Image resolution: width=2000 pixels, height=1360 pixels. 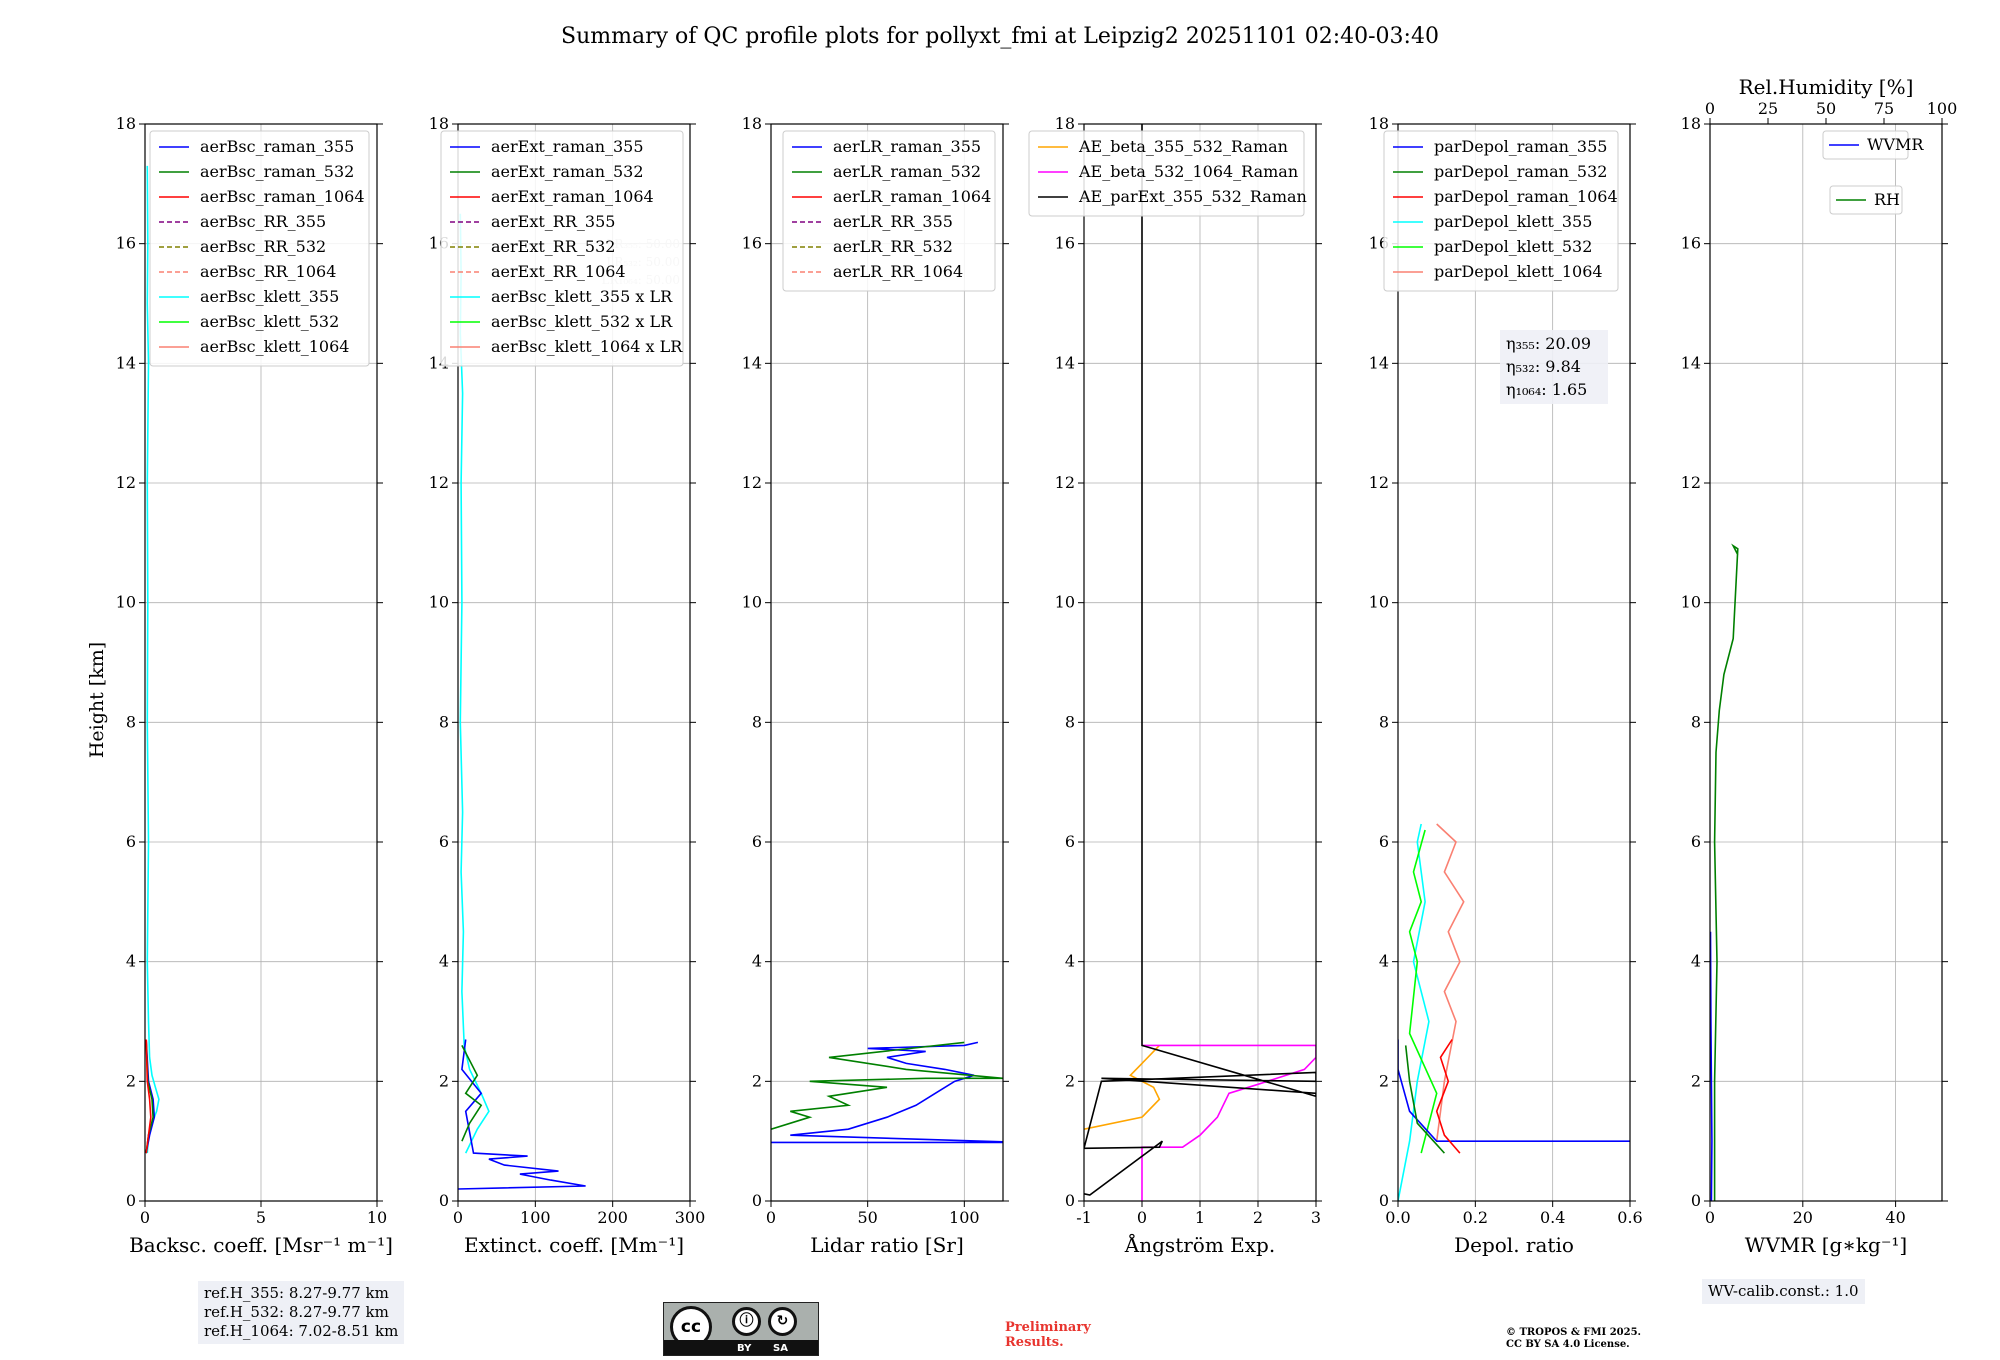 I want to click on legend-label-4: parDepol_klett_532, so click(x=1513, y=246).